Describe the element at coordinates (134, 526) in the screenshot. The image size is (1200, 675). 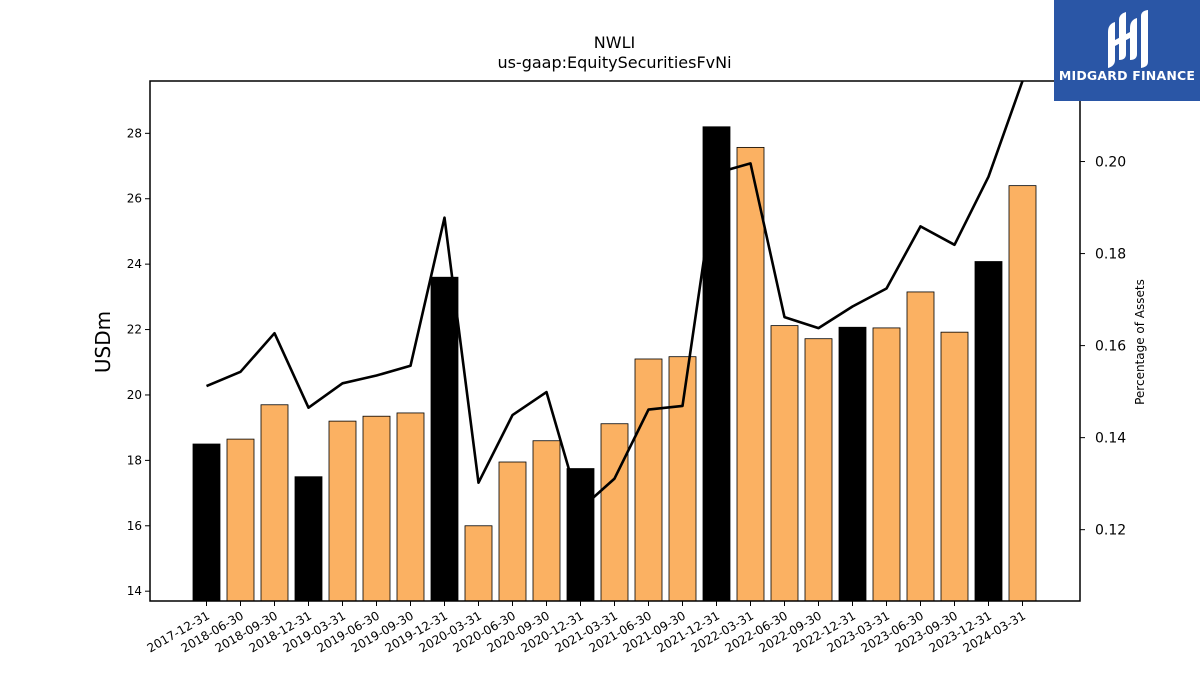
I see `y-tick-label-16: 16` at that location.